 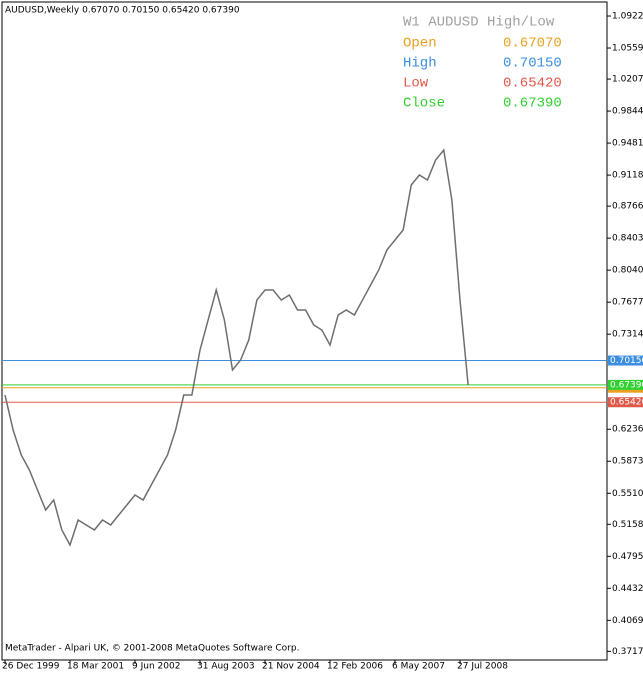 What do you see at coordinates (627, 17) in the screenshot?
I see `y-tick-label: 1.09220` at bounding box center [627, 17].